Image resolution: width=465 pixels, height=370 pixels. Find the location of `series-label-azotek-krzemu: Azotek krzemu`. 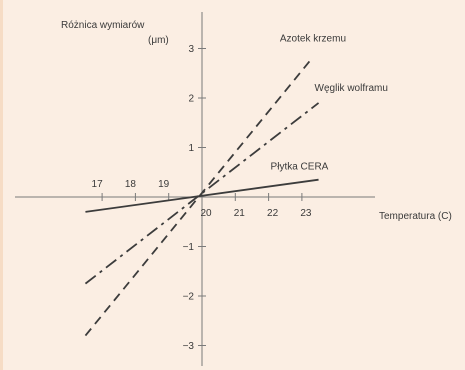

series-label-azotek-krzemu: Azotek krzemu is located at coordinates (313, 38).